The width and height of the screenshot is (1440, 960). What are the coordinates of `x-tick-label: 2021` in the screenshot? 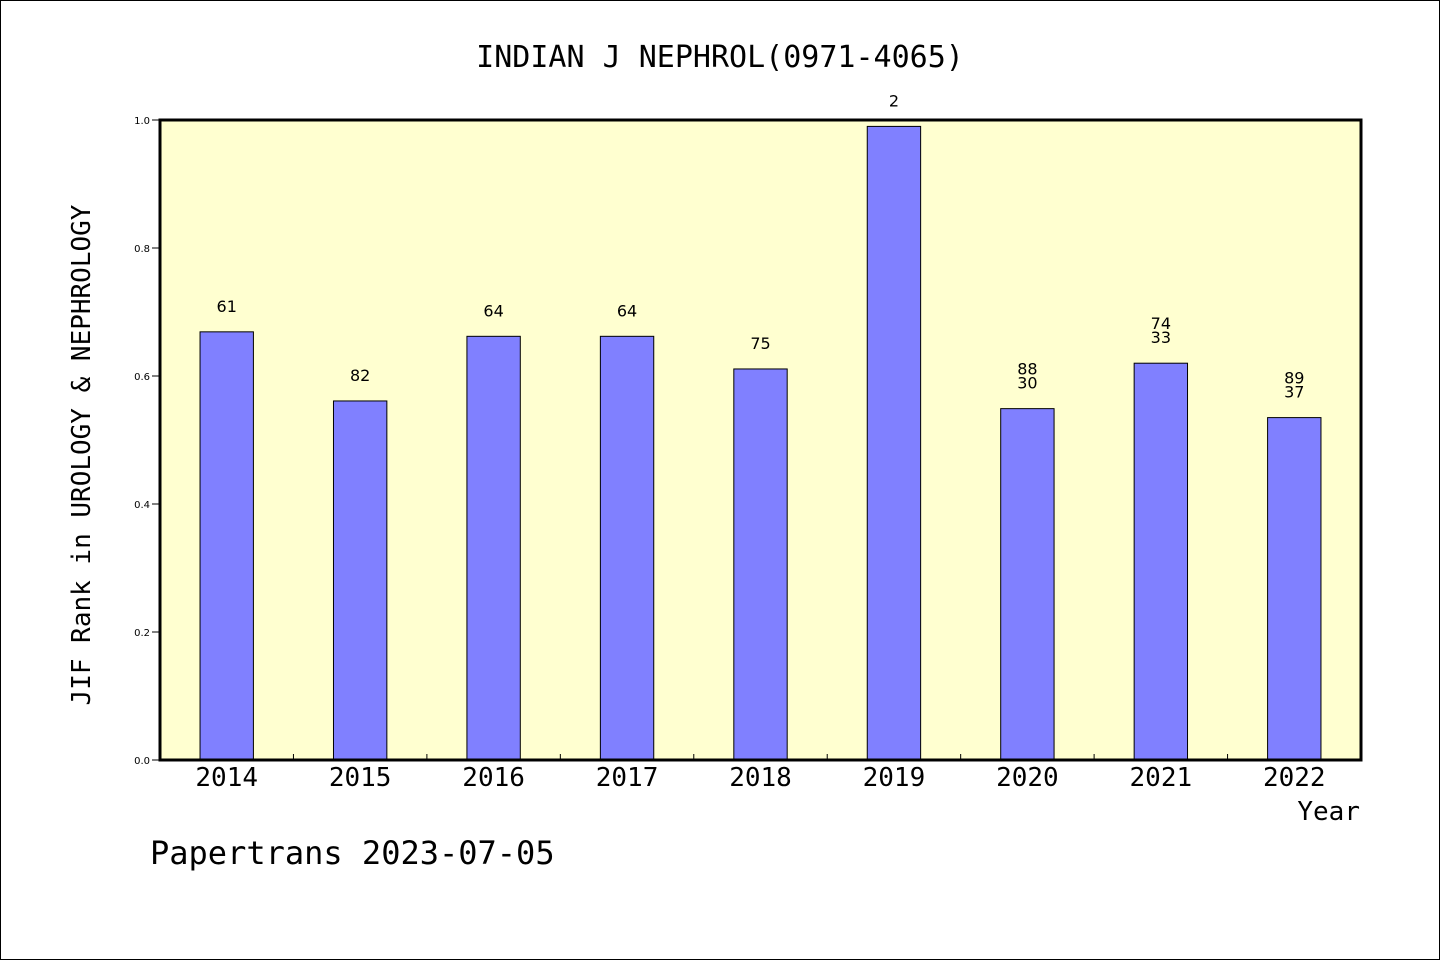 It's located at (1161, 778).